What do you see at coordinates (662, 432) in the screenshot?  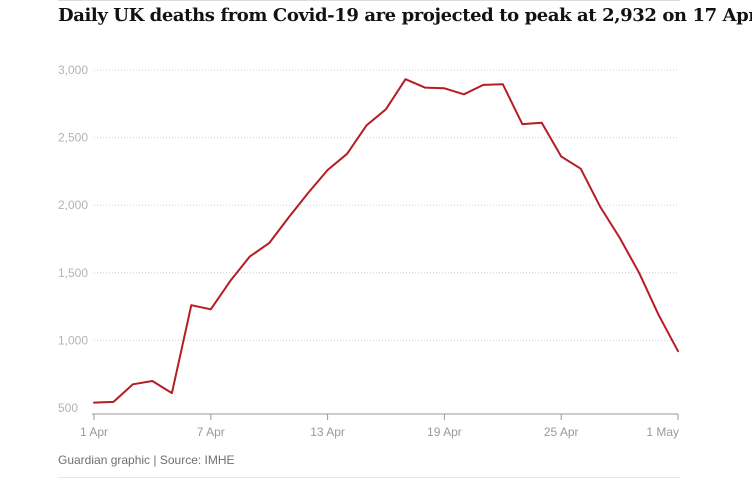 I see `x-tick-label: 1 May` at bounding box center [662, 432].